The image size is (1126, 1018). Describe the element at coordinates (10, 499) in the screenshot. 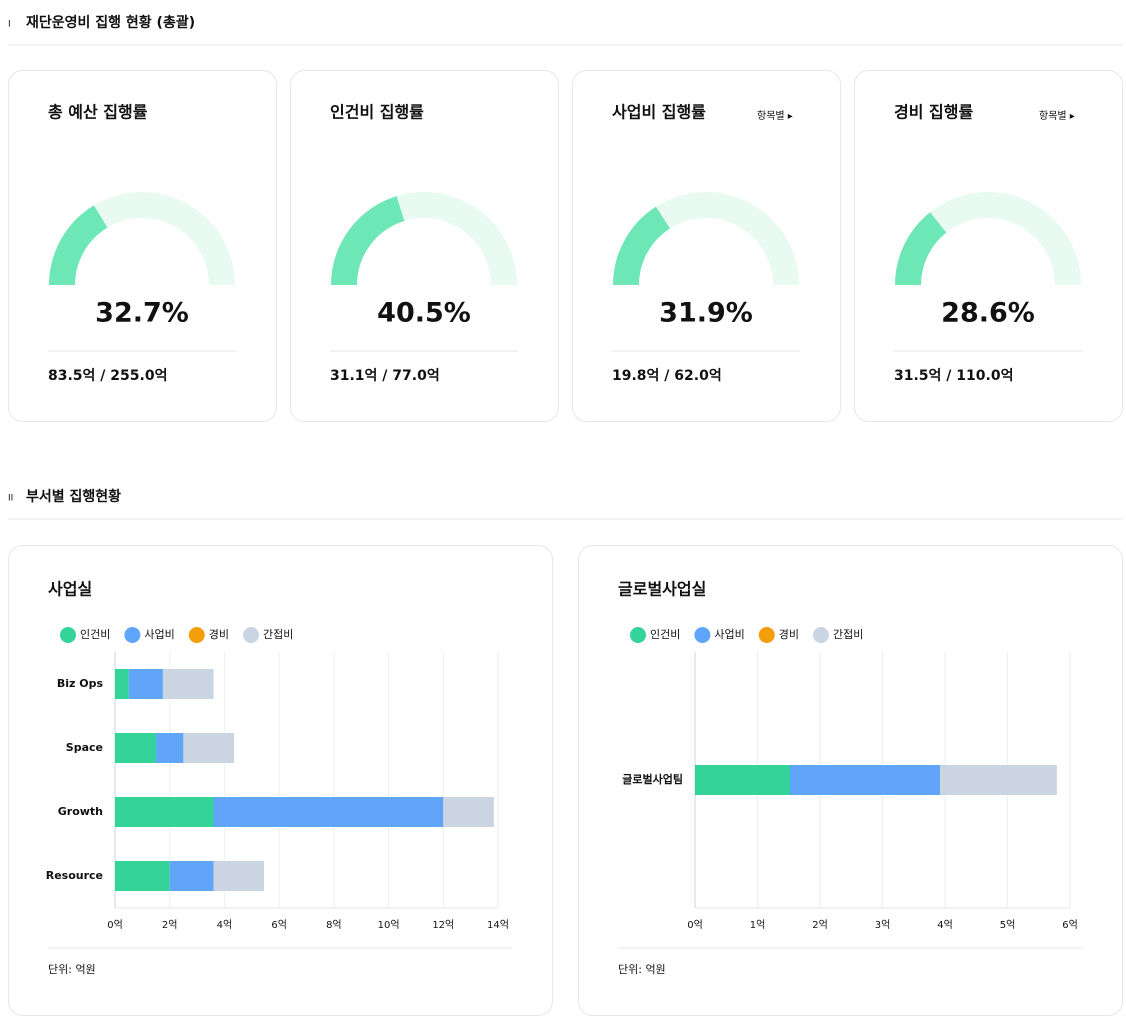

I see `section-marker: II` at that location.